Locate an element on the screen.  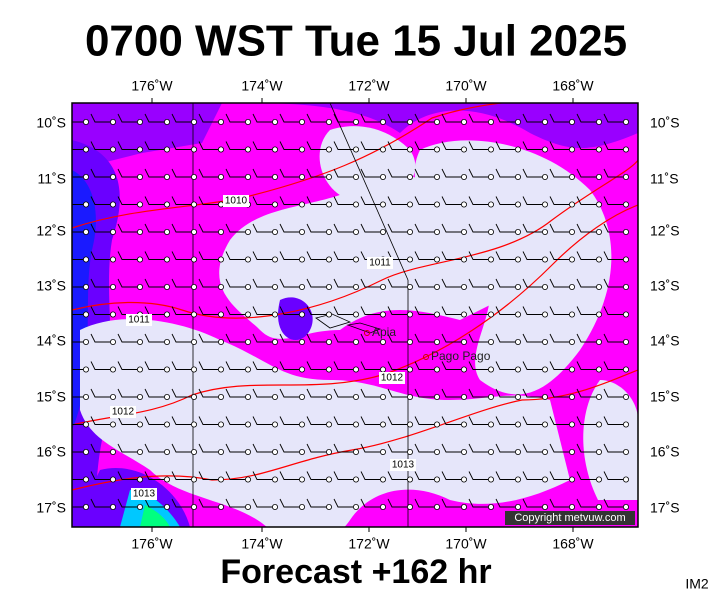
lat-label-right: 16˚S is located at coordinates (665, 452).